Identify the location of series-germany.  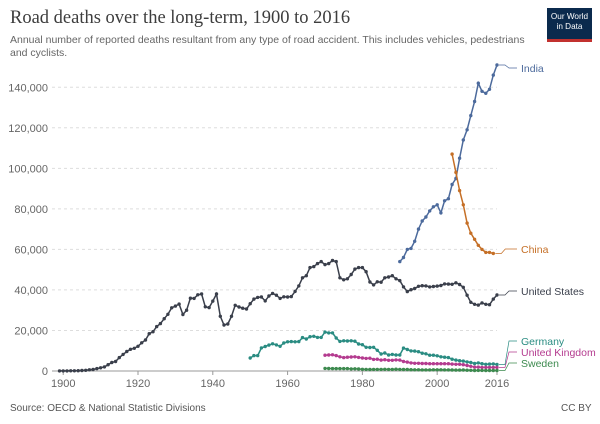
(373, 348).